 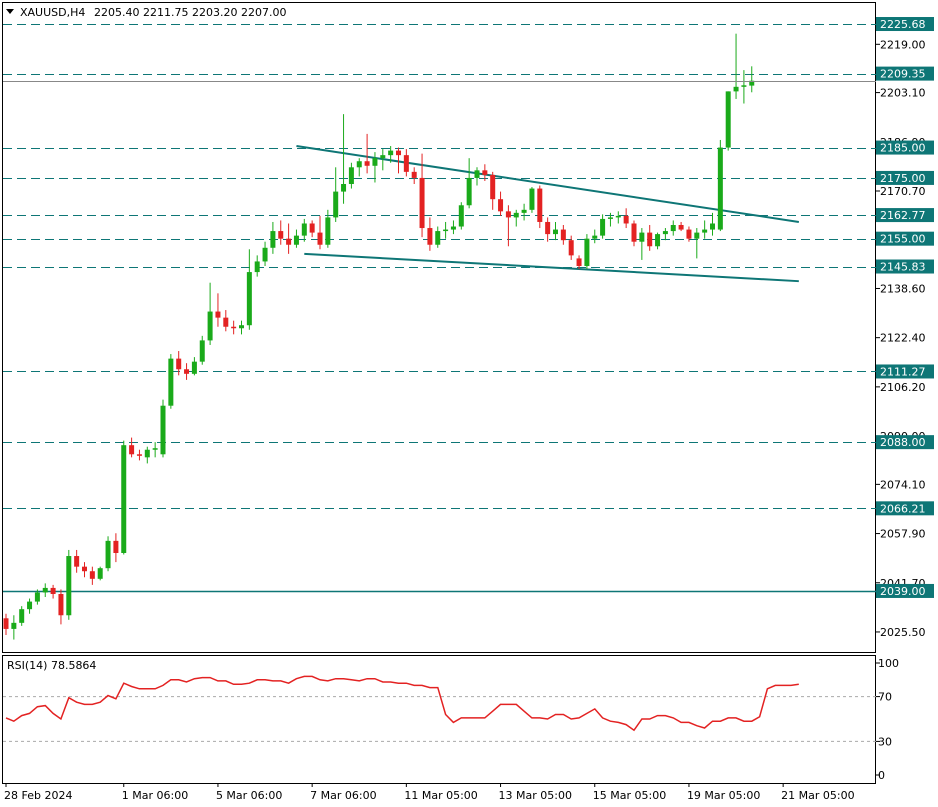 I want to click on level-badge-label: 2209.35, so click(x=903, y=74).